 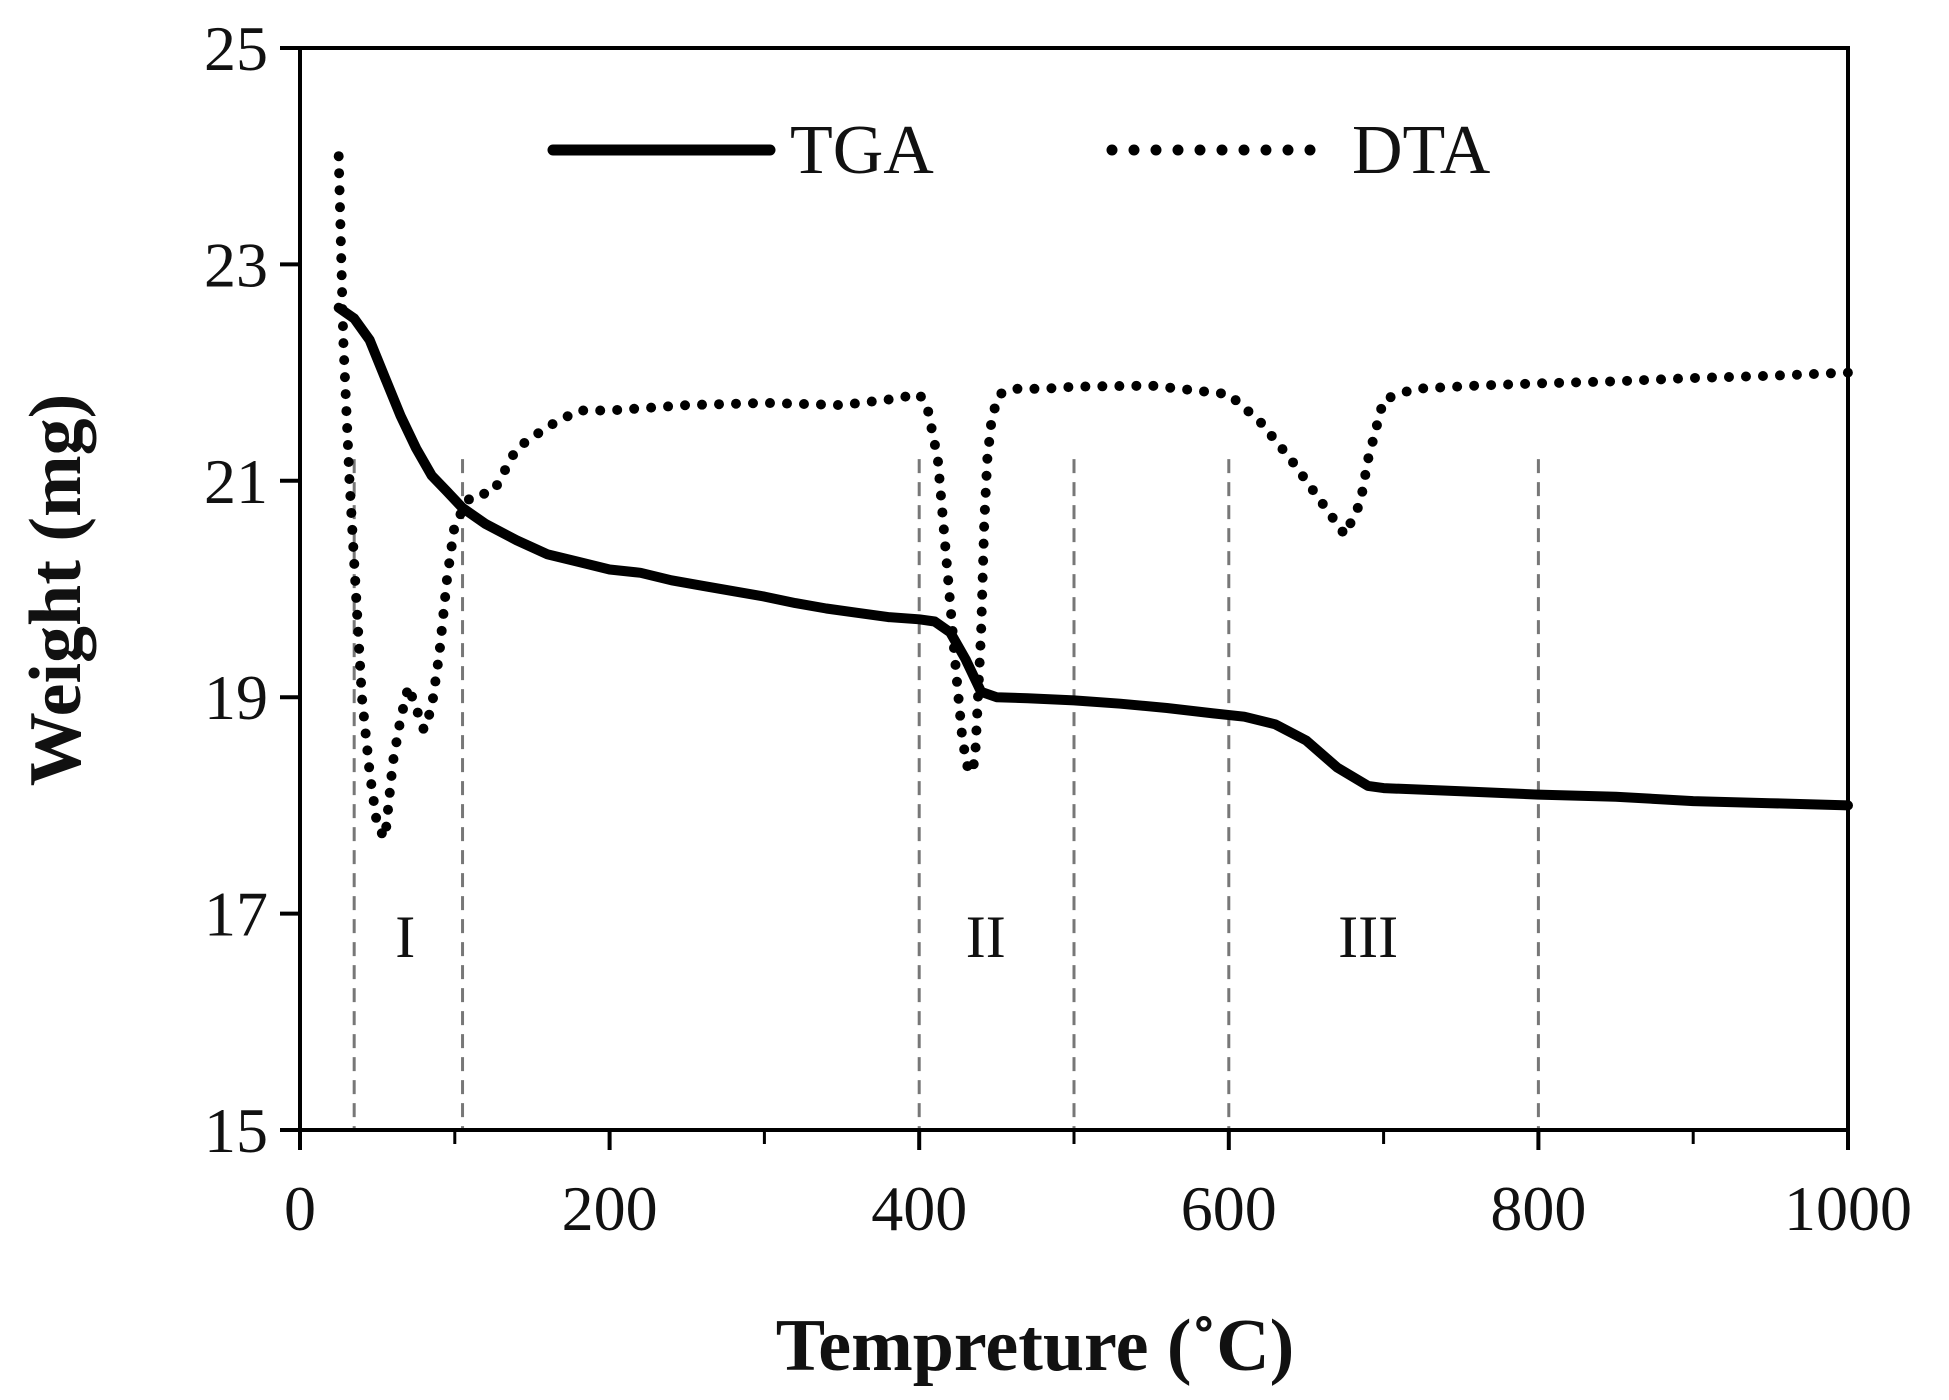 What do you see at coordinates (1368, 937) in the screenshot?
I see `region-label-3: III` at bounding box center [1368, 937].